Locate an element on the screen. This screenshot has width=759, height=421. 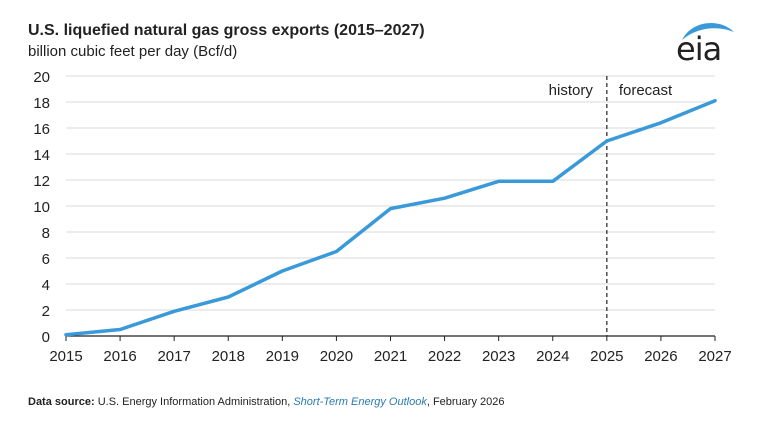
x-tick-label-2023: 2023 is located at coordinates (498, 356).